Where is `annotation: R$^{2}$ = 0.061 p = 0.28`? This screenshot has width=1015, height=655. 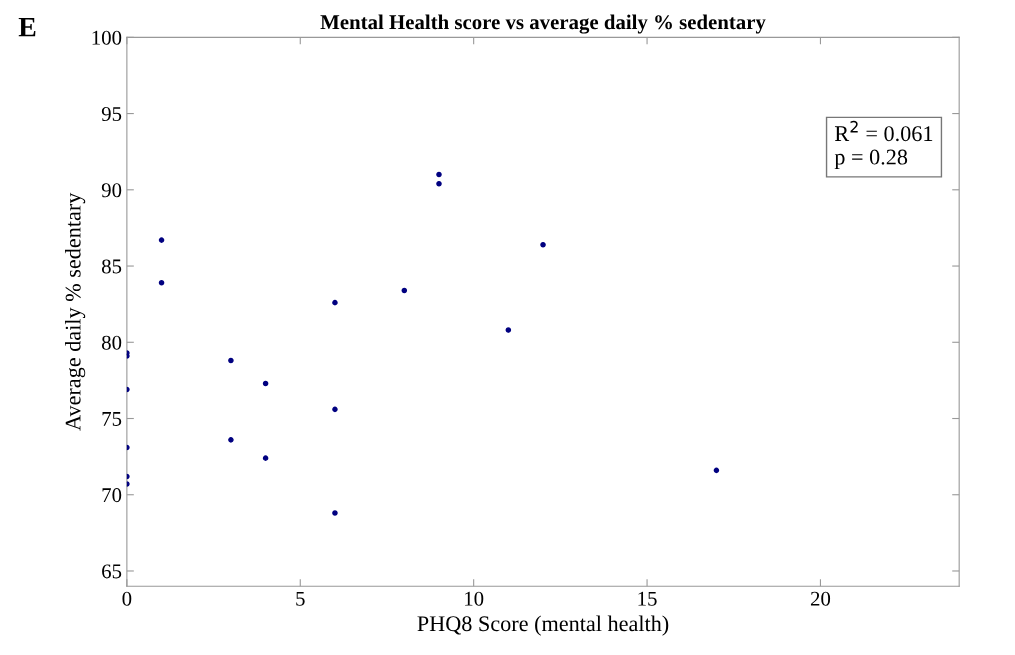 annotation: R$^{2}$ = 0.061 p = 0.28 is located at coordinates (883, 145).